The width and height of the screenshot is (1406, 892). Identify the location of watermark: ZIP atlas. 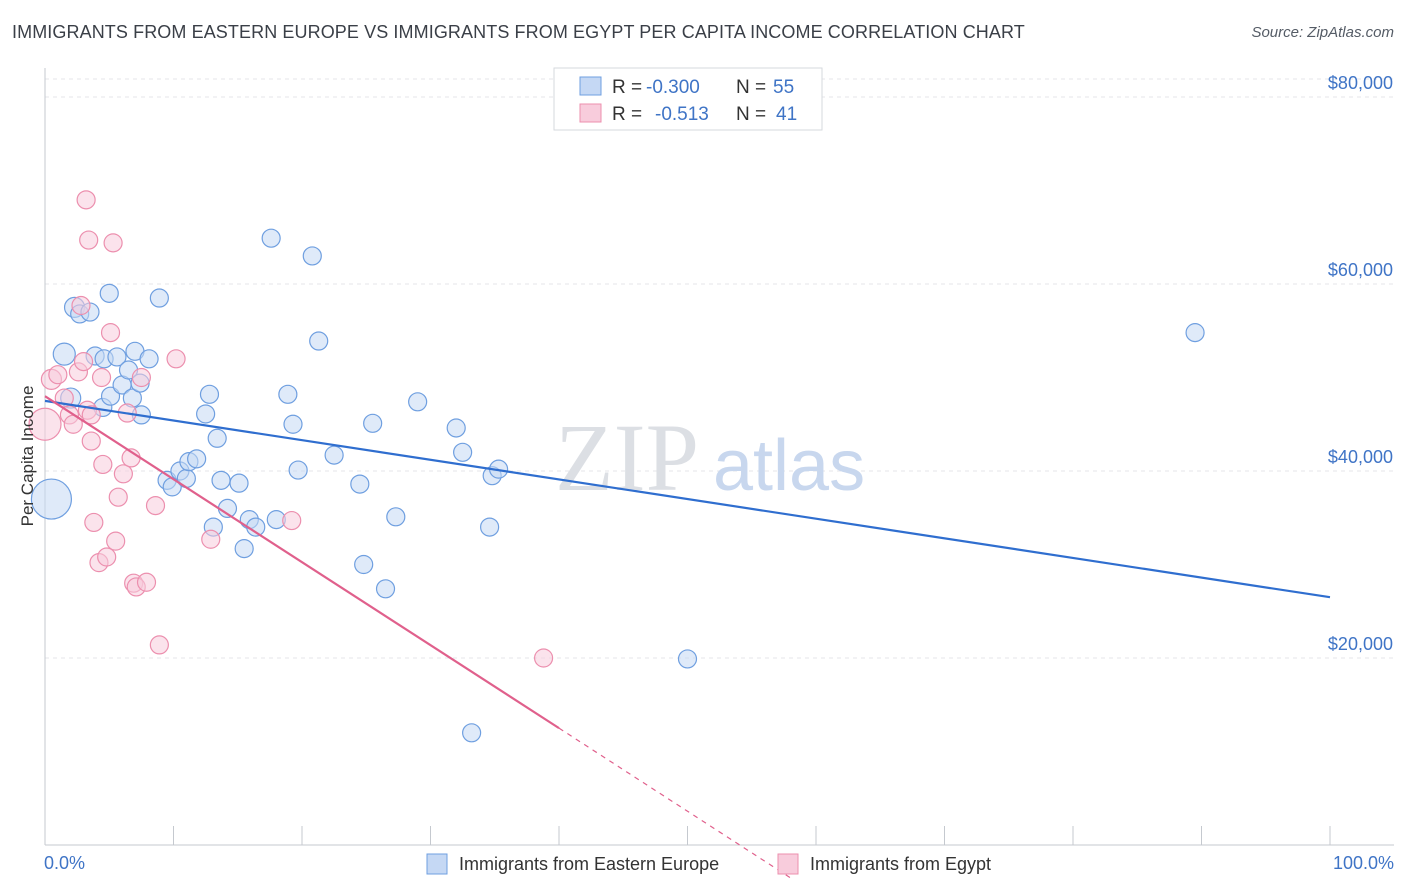
(710, 457).